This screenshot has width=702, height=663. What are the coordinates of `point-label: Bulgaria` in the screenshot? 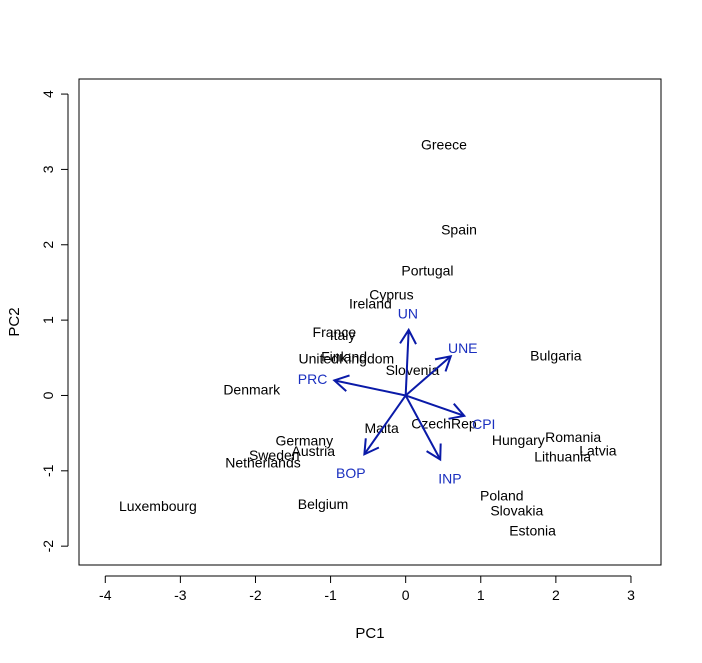 It's located at (556, 356).